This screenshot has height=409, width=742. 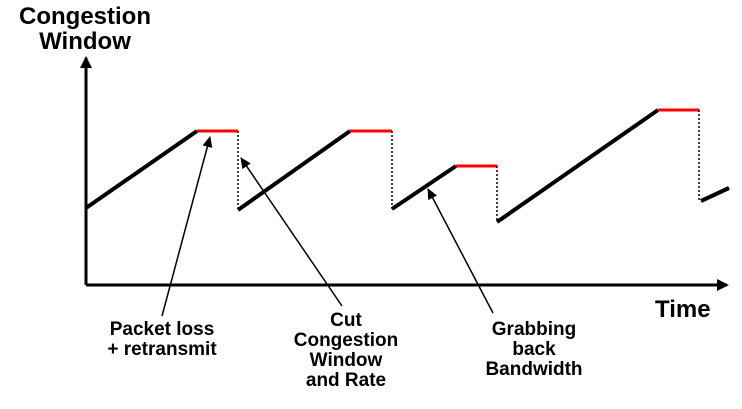 I want to click on grab-bandwidth-arrow-icon, so click(x=460, y=251).